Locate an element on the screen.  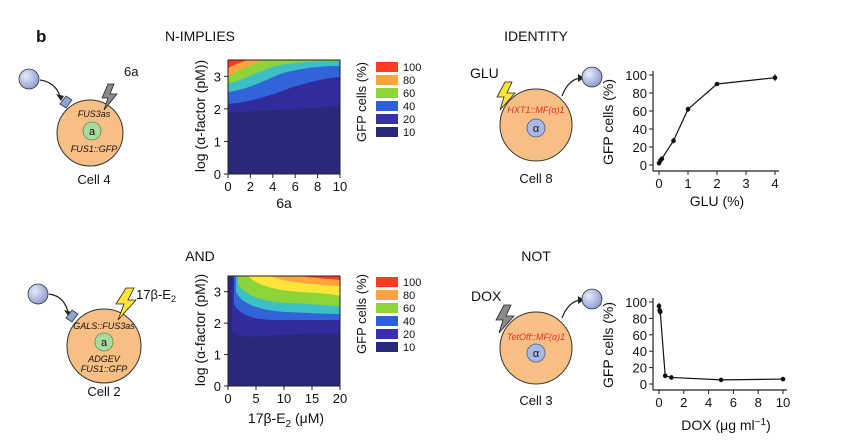
x-tick-label: 20 is located at coordinates (340, 398).